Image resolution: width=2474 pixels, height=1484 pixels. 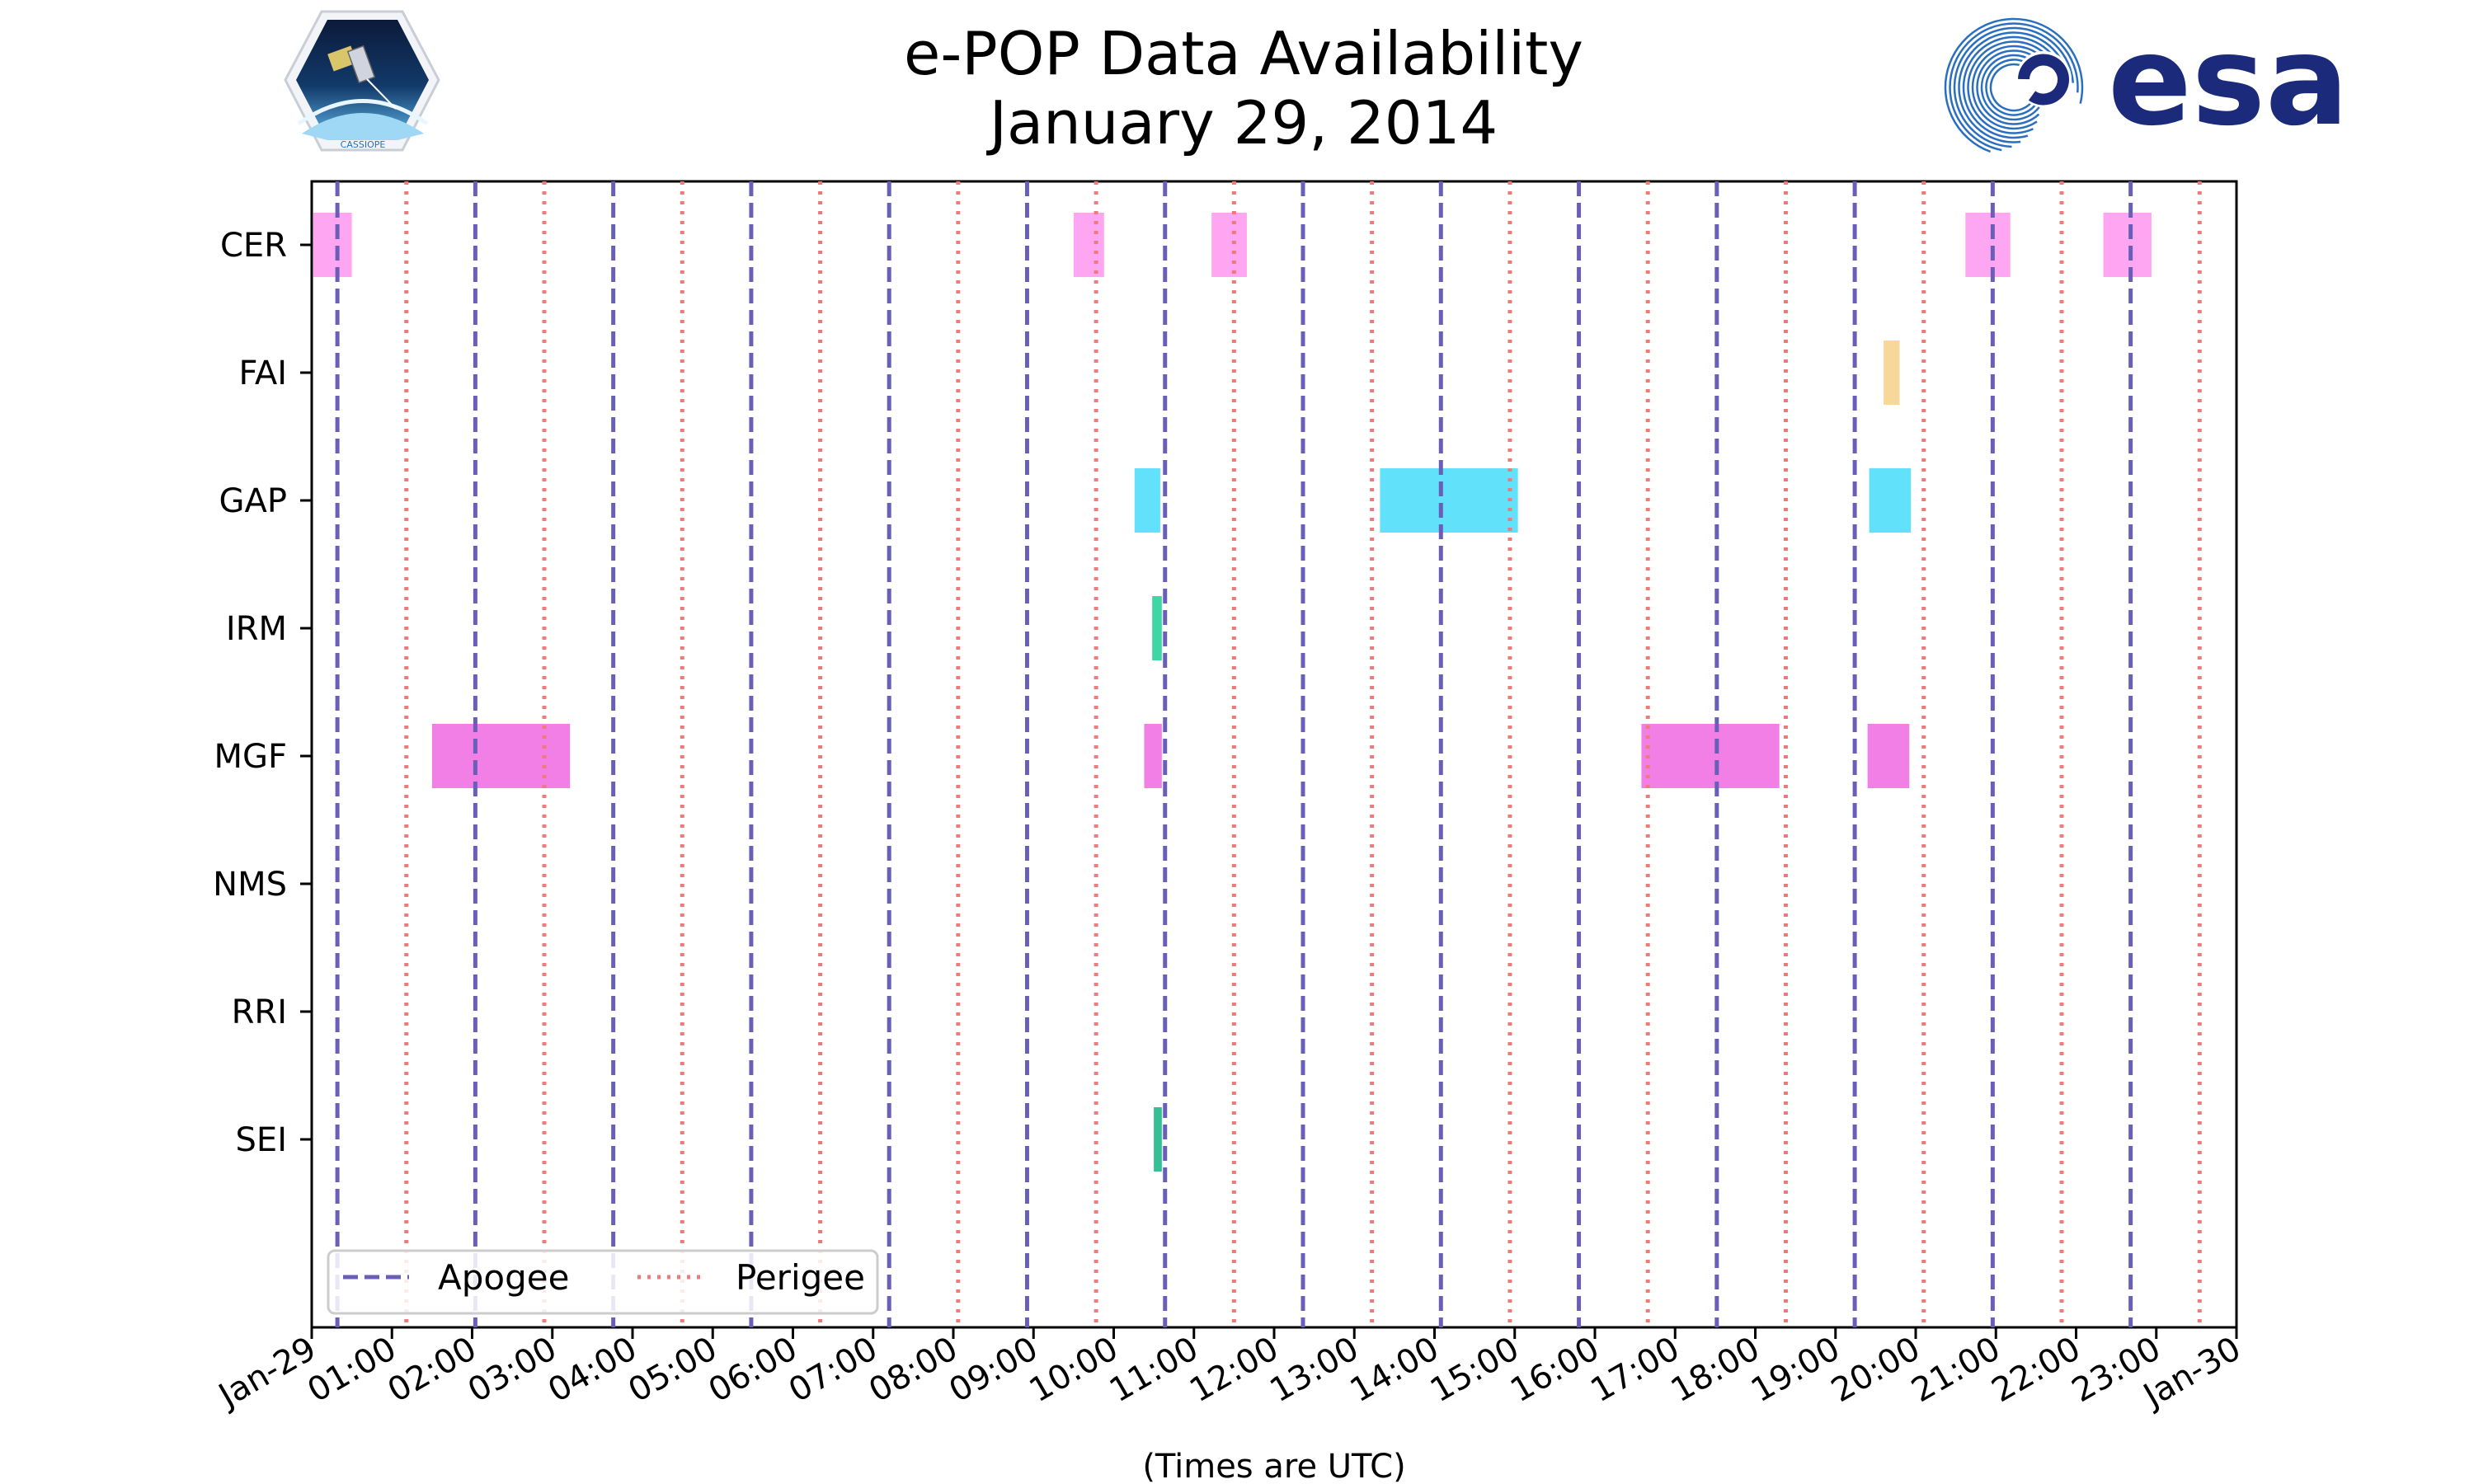 What do you see at coordinates (913, 1370) in the screenshot?
I see `x-tick-label: 08:00` at bounding box center [913, 1370].